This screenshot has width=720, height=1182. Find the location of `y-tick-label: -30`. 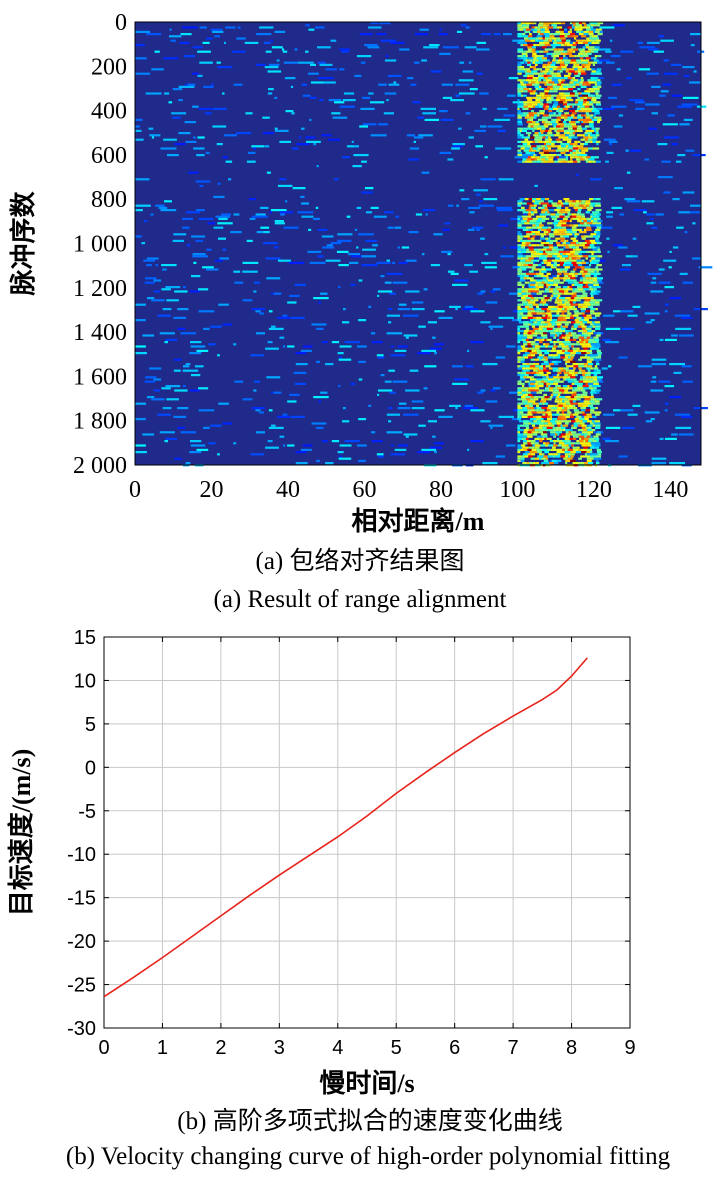

y-tick-label: -30 is located at coordinates (81, 1029).